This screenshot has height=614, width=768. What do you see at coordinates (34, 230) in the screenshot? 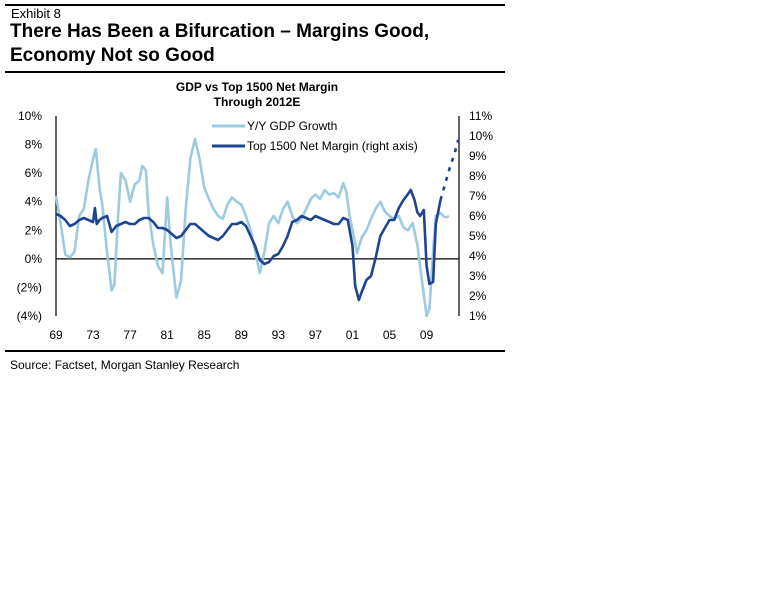
I see `left-tick-label: 2%` at bounding box center [34, 230].